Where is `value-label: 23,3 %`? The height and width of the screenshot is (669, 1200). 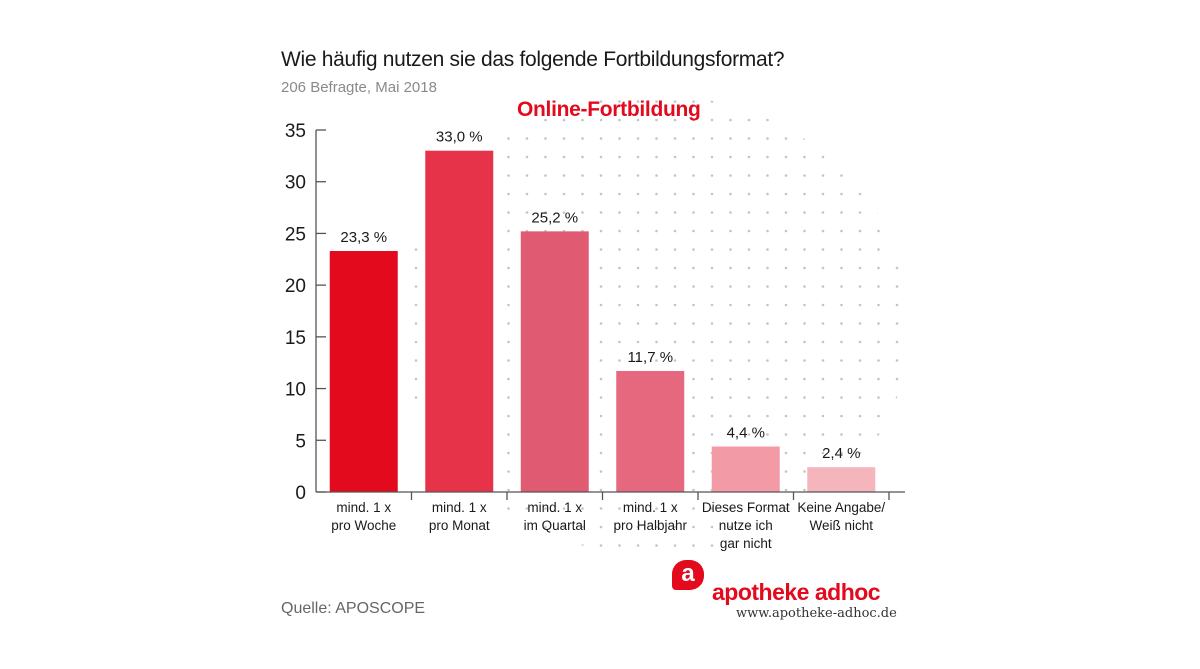 value-label: 23,3 % is located at coordinates (363, 237).